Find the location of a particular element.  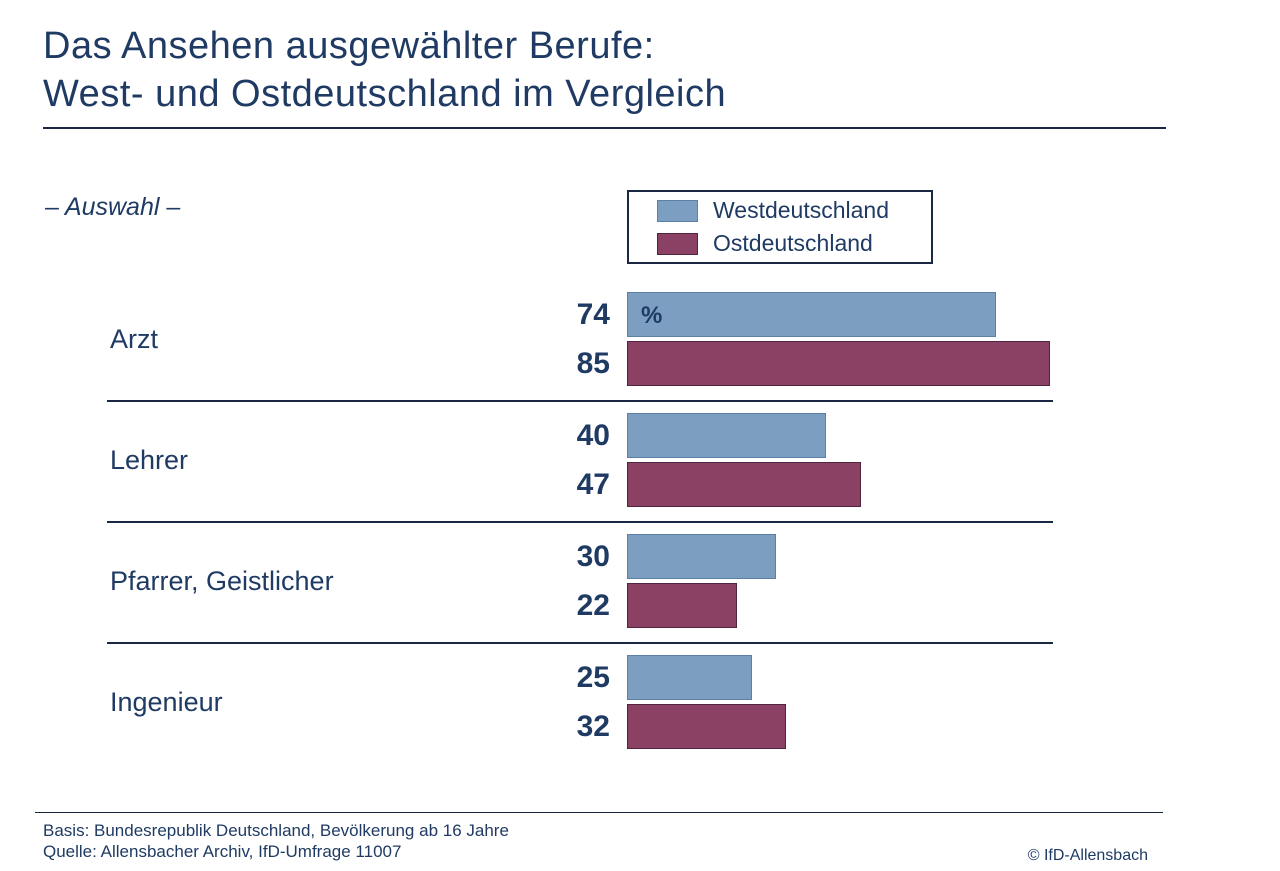

chart-row-3: Pfarrer, Geistlicher 30 22 is located at coordinates (640, 594).